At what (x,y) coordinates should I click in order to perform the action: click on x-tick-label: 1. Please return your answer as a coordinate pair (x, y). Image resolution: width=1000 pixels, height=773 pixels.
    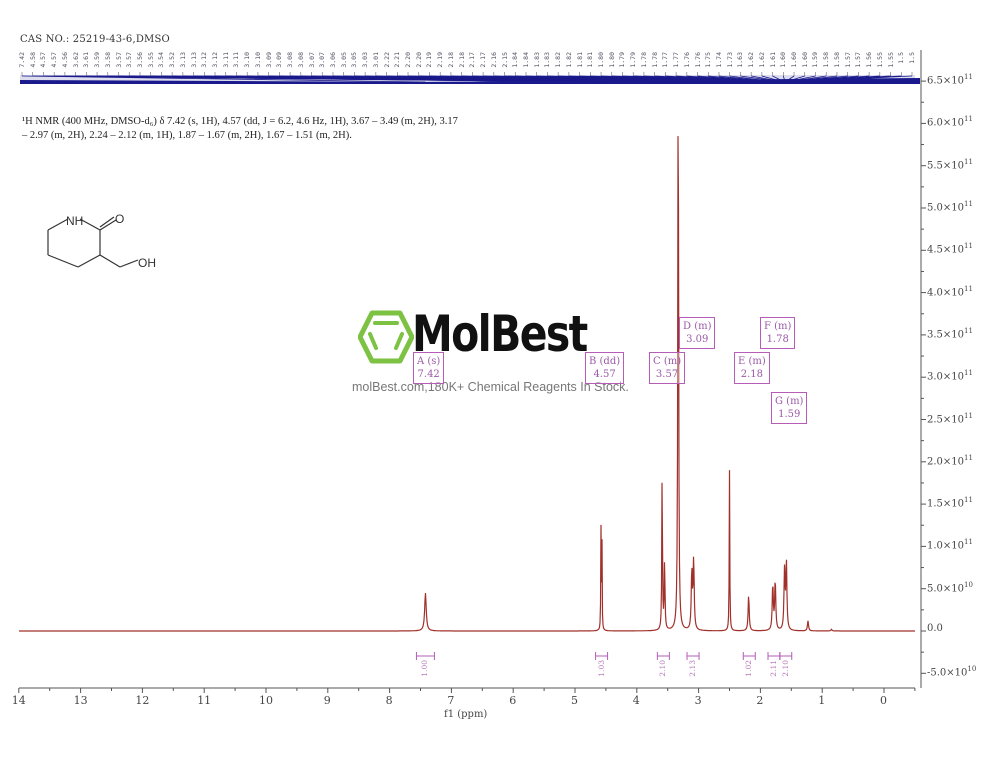
    Looking at the image, I should click on (822, 700).